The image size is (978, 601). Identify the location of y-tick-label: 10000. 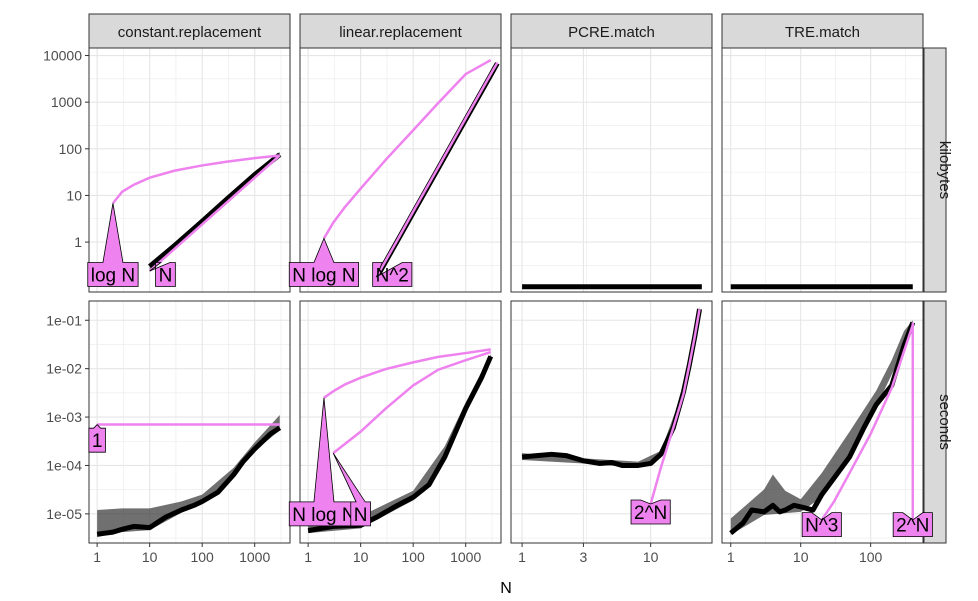
(62, 56).